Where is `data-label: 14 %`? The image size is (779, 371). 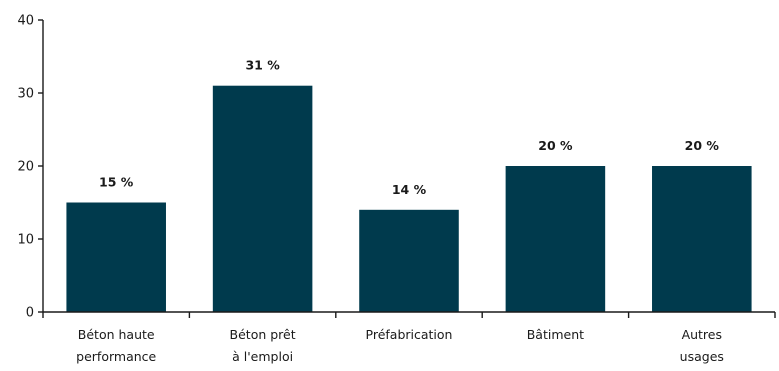
data-label: 14 % is located at coordinates (409, 189).